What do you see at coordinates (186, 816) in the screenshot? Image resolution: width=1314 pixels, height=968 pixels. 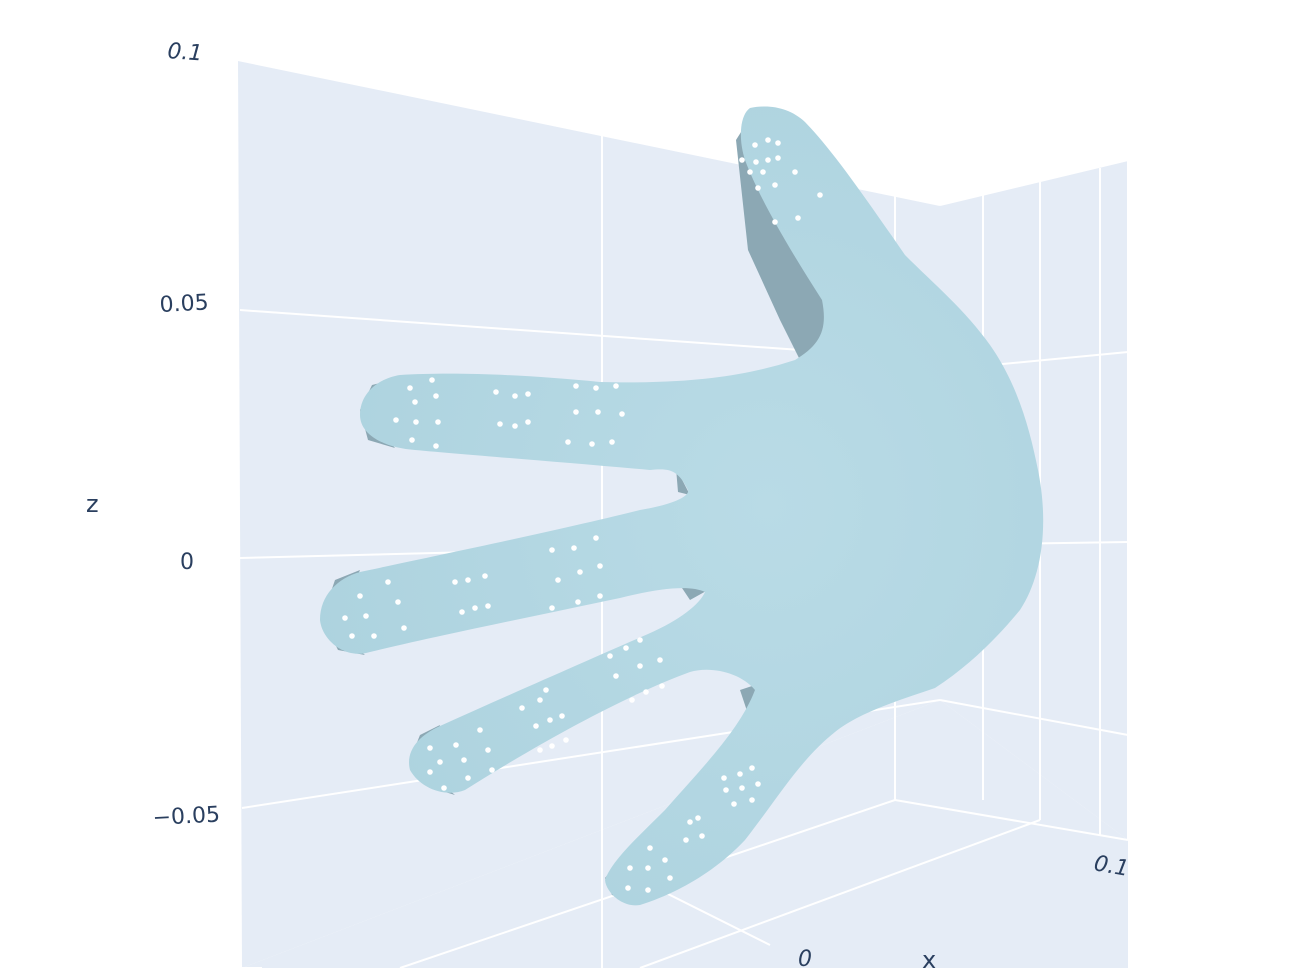 I see `z-tick-label: −0.05` at bounding box center [186, 816].